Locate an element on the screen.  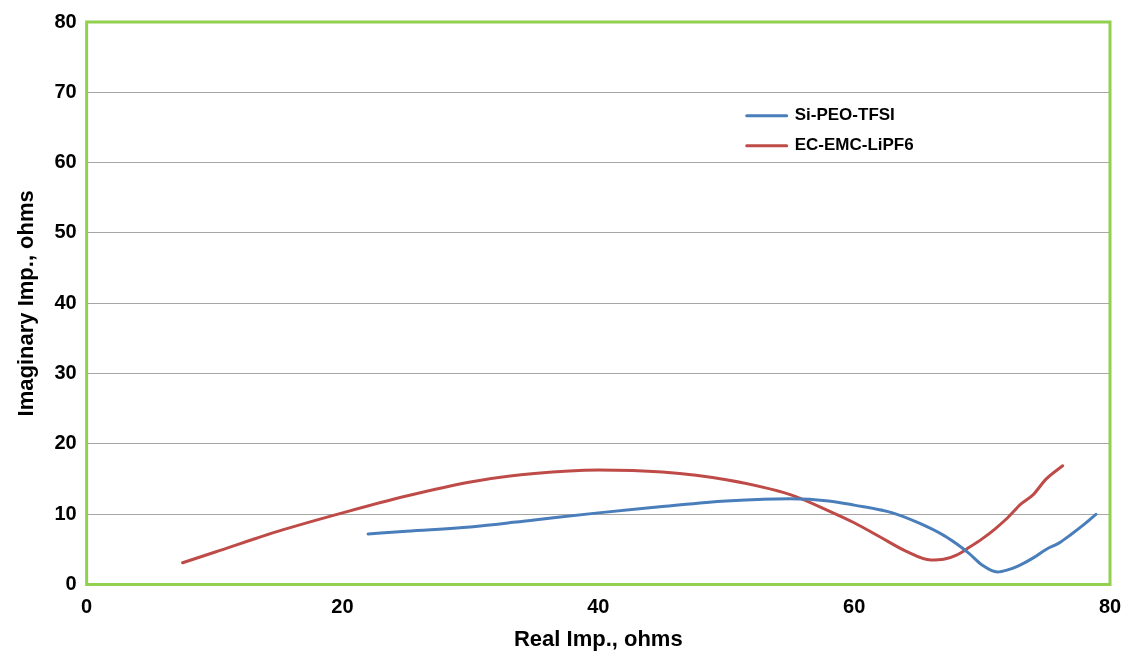
x-tick-label: 60 is located at coordinates (854, 606).